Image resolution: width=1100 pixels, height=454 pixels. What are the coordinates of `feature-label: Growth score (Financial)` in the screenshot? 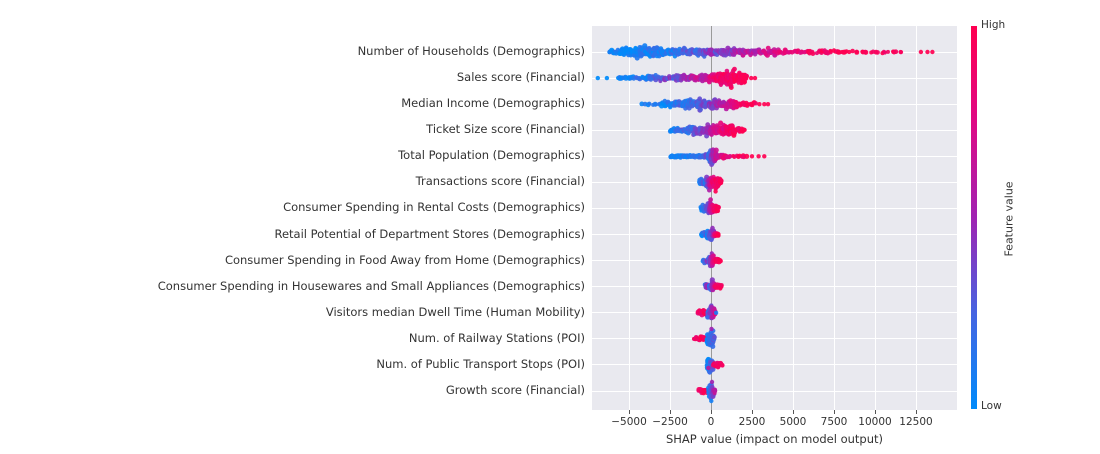 It's located at (515, 390).